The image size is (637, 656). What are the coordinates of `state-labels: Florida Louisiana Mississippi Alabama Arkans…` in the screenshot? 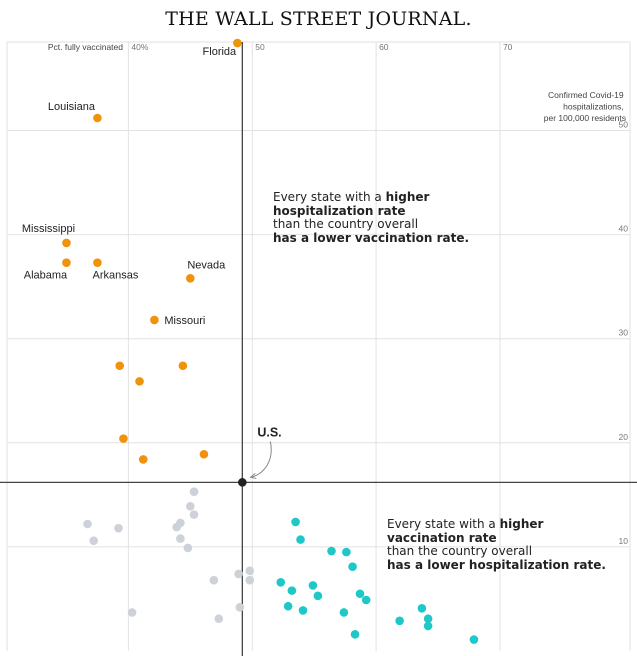 It's located at (129, 186).